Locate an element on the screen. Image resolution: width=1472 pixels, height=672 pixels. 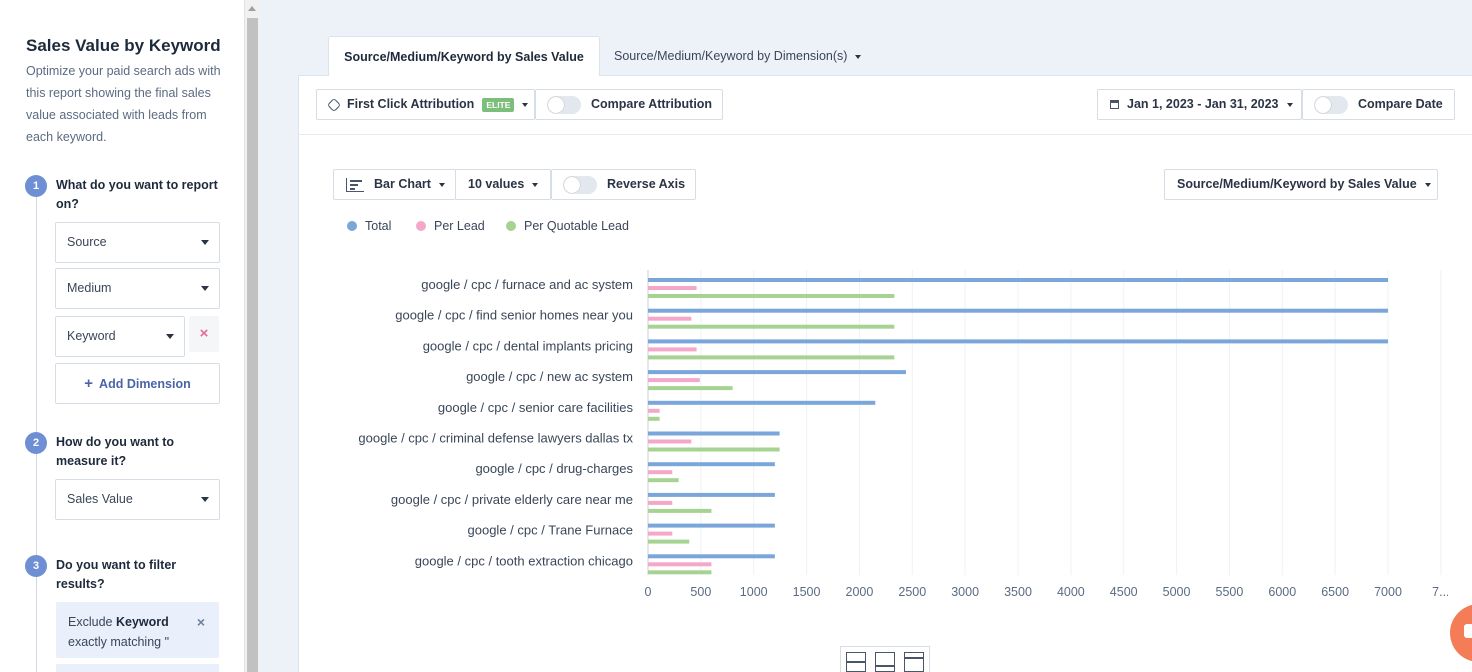
layout-split-icon is located at coordinates (856, 662).